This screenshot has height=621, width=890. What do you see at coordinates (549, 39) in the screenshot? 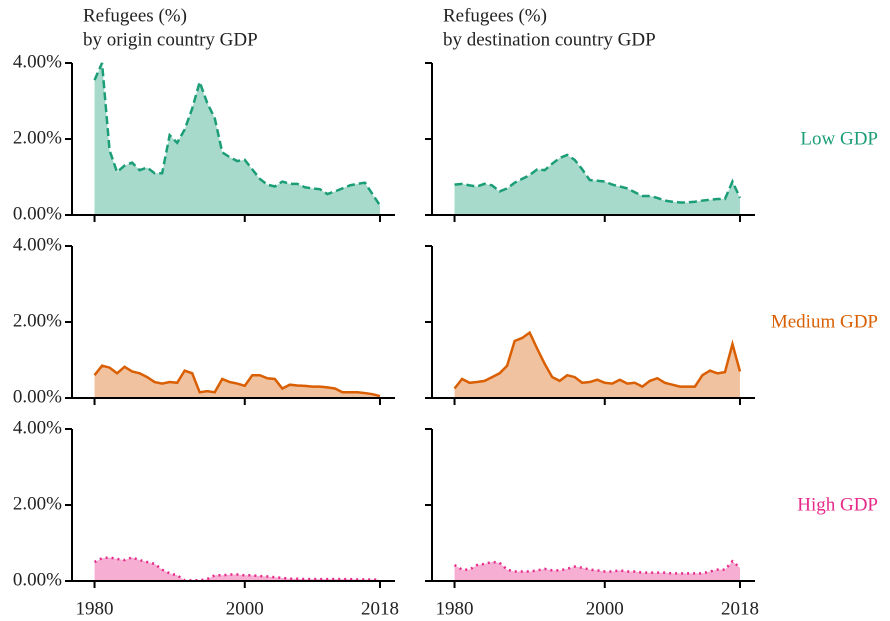
I see `panel-title: by destination country GDP` at bounding box center [549, 39].